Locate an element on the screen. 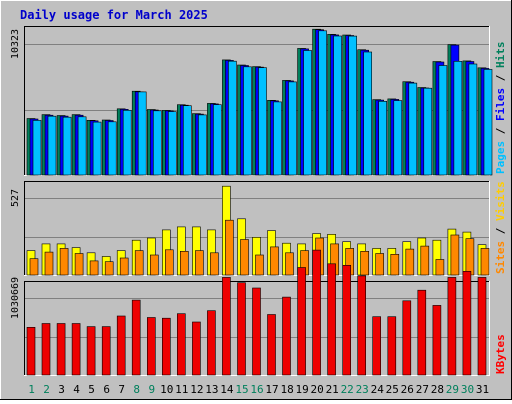 The width and height of the screenshot is (512, 404). y-tick-label-visits: 527 is located at coordinates (15, 198).